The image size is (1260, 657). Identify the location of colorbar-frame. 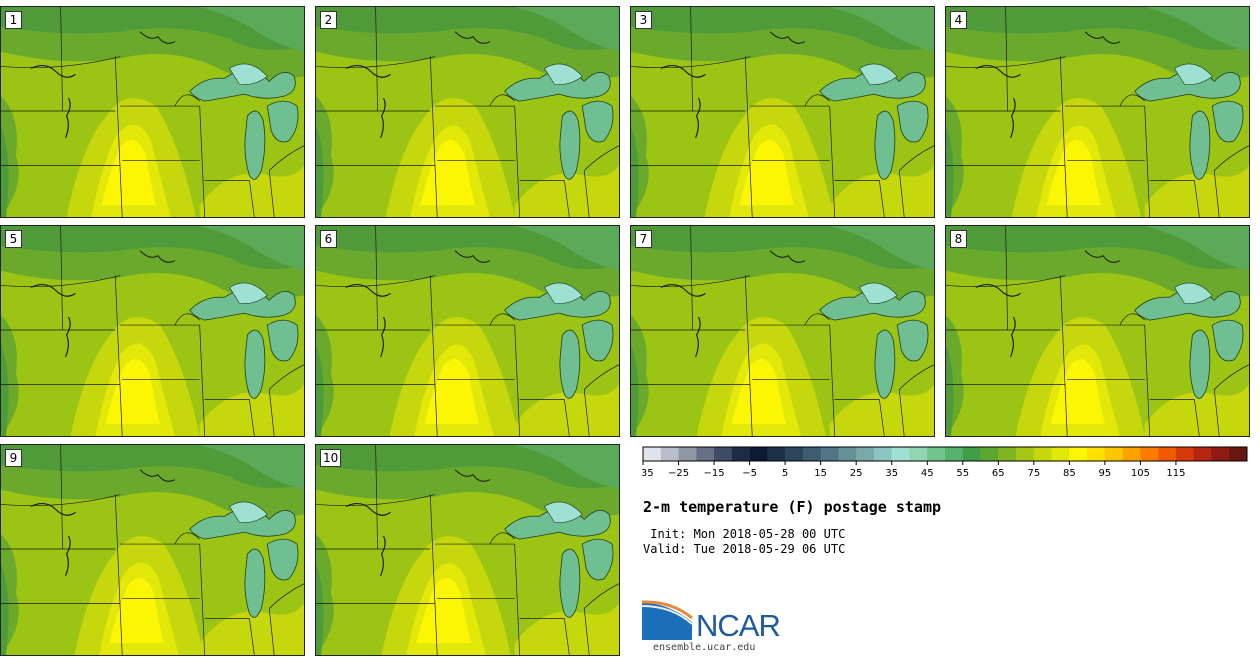
(945, 454).